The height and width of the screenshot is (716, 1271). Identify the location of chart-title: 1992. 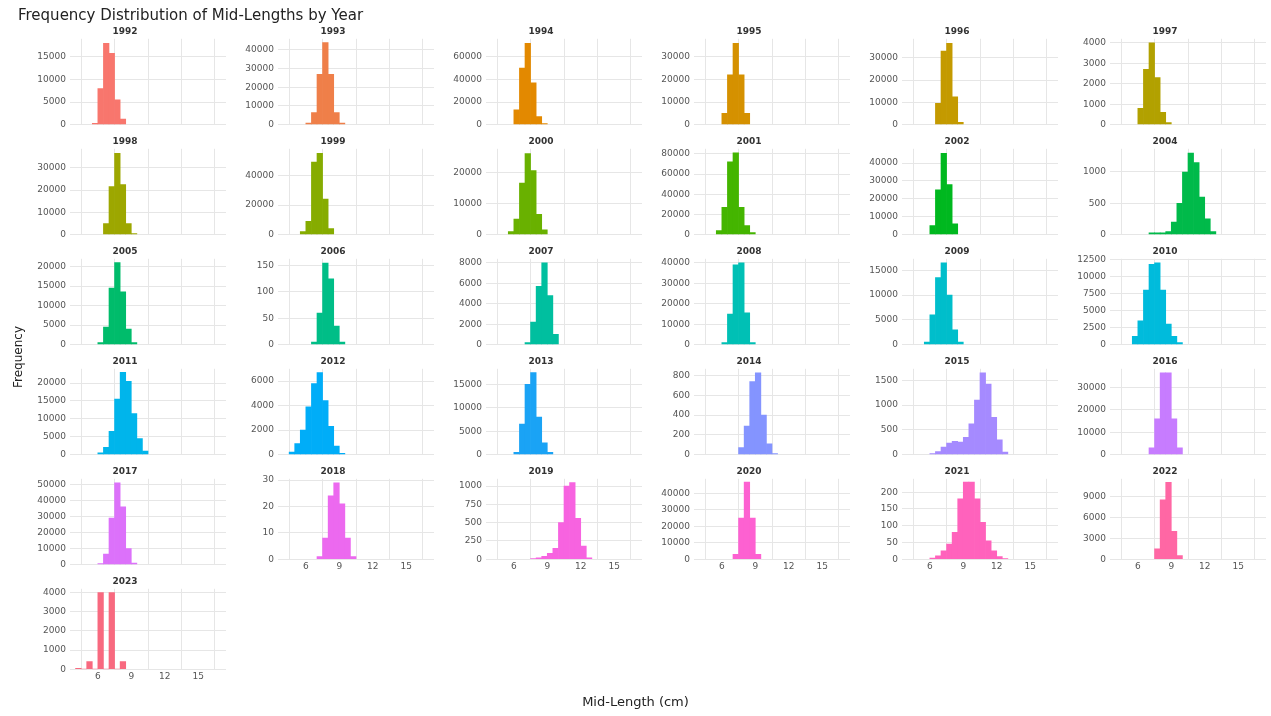
(125, 30).